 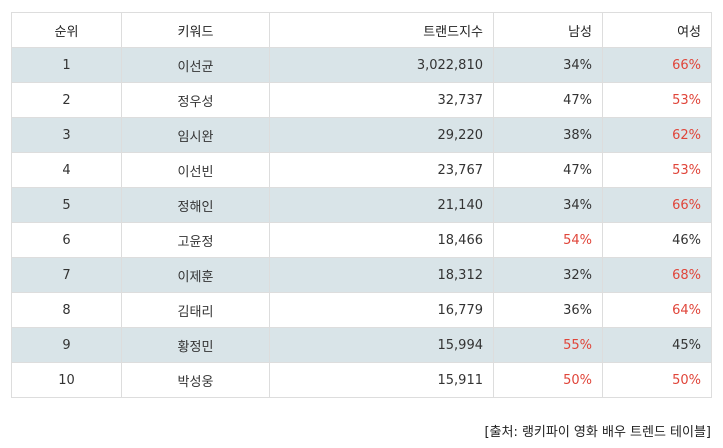 I want to click on table-row: 1 이선균 3,022,810 34% 66%, so click(x=361, y=65).